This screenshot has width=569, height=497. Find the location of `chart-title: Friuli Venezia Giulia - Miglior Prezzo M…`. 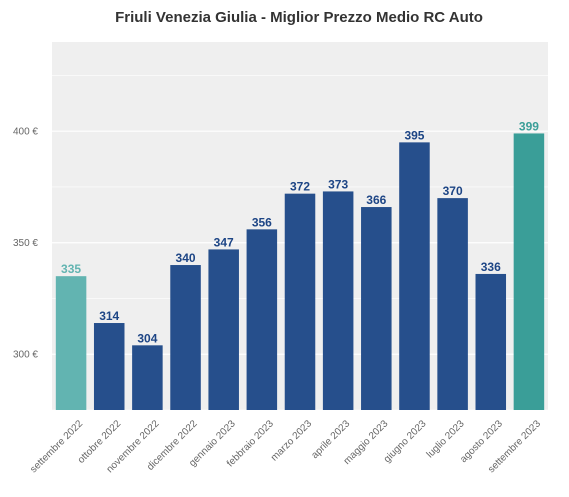

chart-title: Friuli Venezia Giulia - Miglior Prezzo M… is located at coordinates (299, 17).